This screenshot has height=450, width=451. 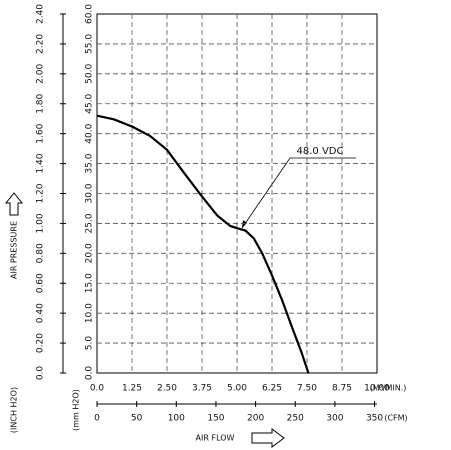 What do you see at coordinates (320, 151) in the screenshot?
I see `annotation: 48.0 VDC` at bounding box center [320, 151].